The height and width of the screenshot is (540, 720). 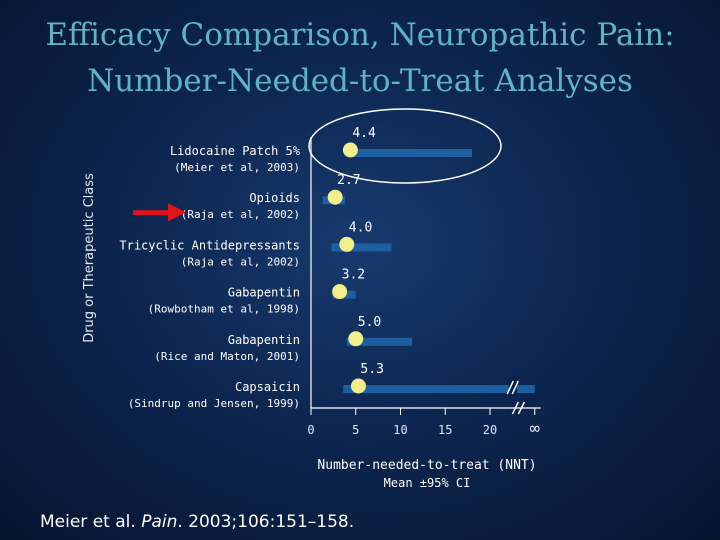 What do you see at coordinates (266, 522) in the screenshot?
I see `citation-suffix: . 2003;106:151–158.` at bounding box center [266, 522].